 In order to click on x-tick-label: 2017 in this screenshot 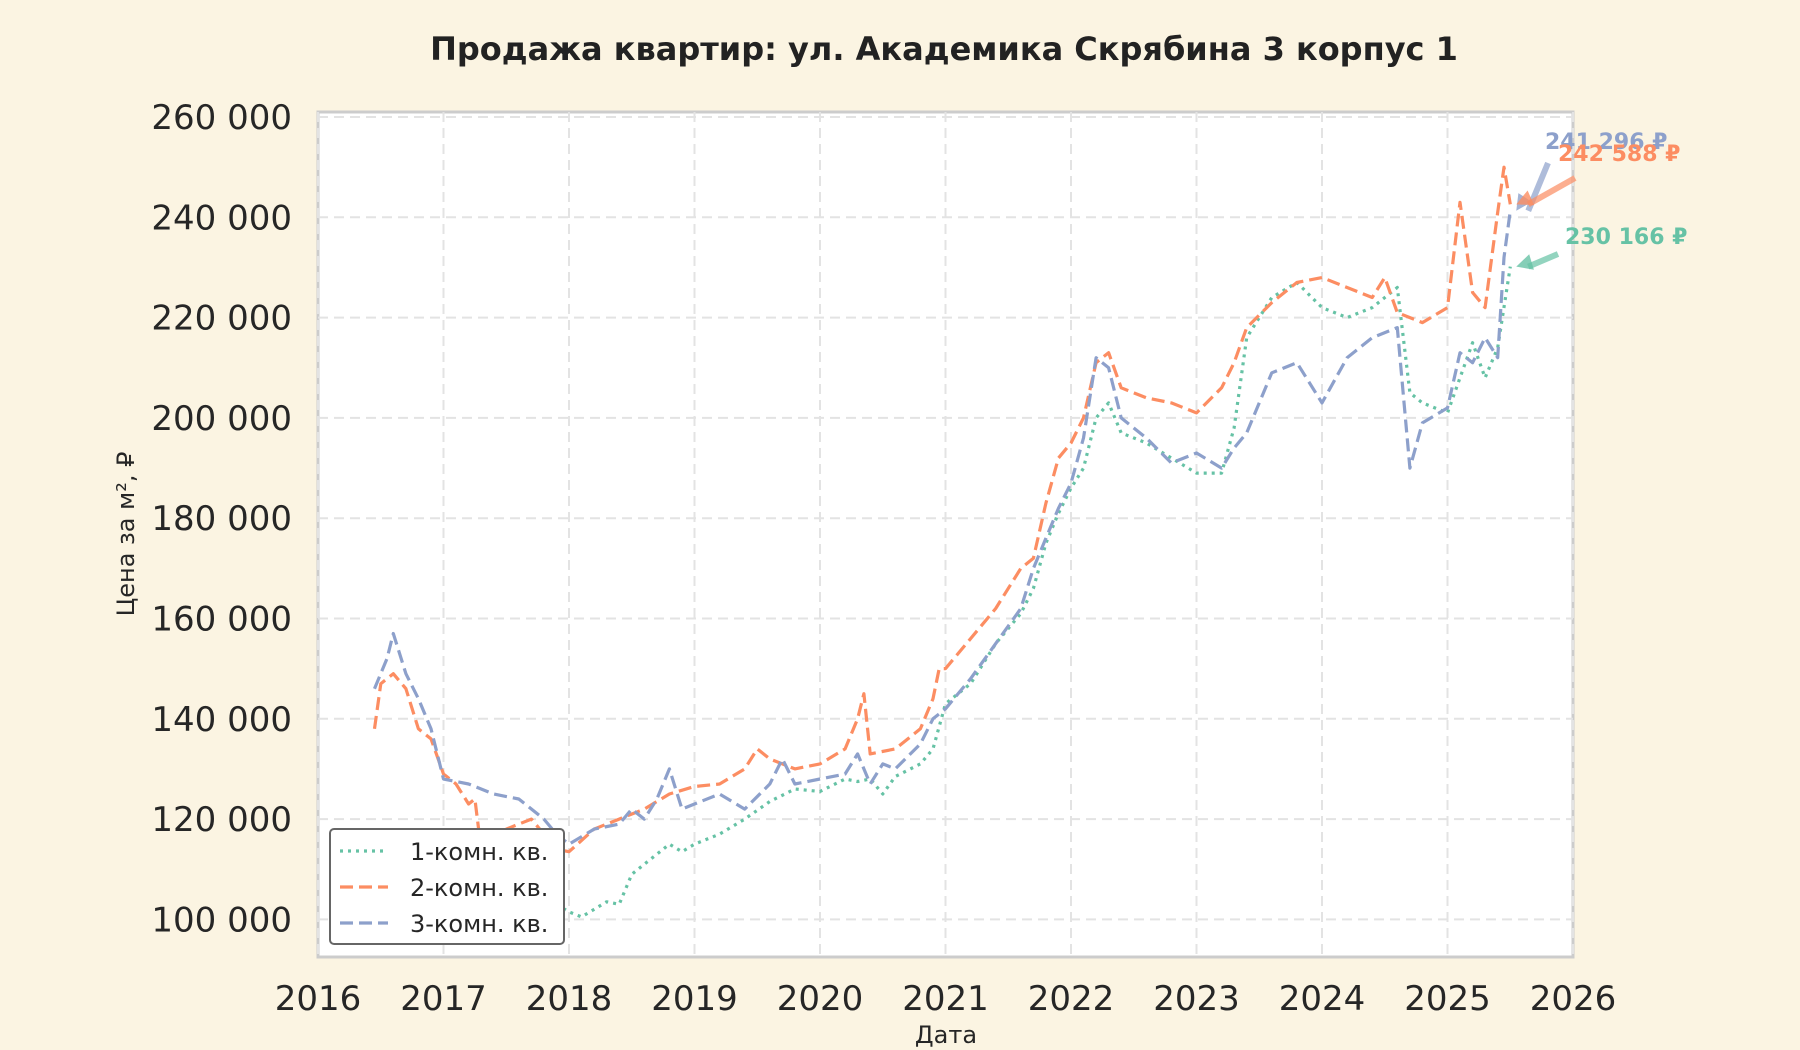, I will do `click(443, 999)`.